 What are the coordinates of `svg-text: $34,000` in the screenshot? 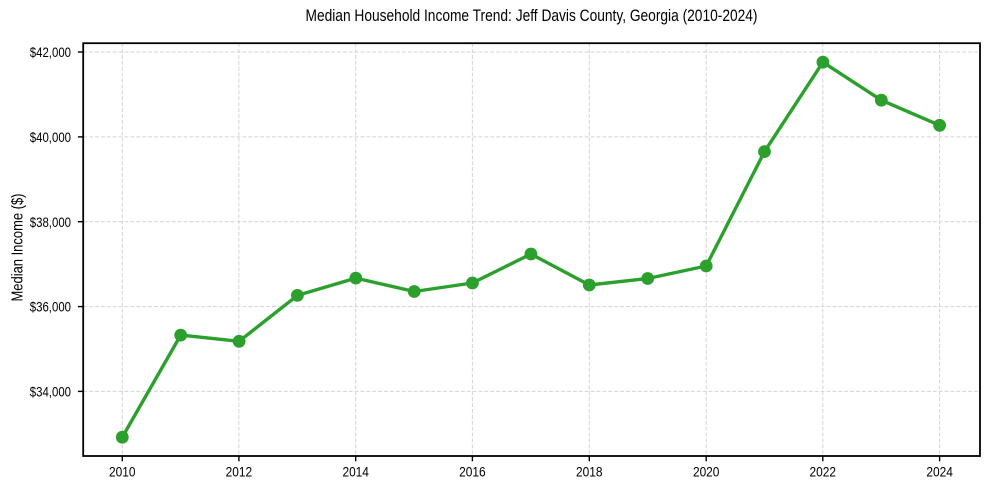 It's located at (50, 392).